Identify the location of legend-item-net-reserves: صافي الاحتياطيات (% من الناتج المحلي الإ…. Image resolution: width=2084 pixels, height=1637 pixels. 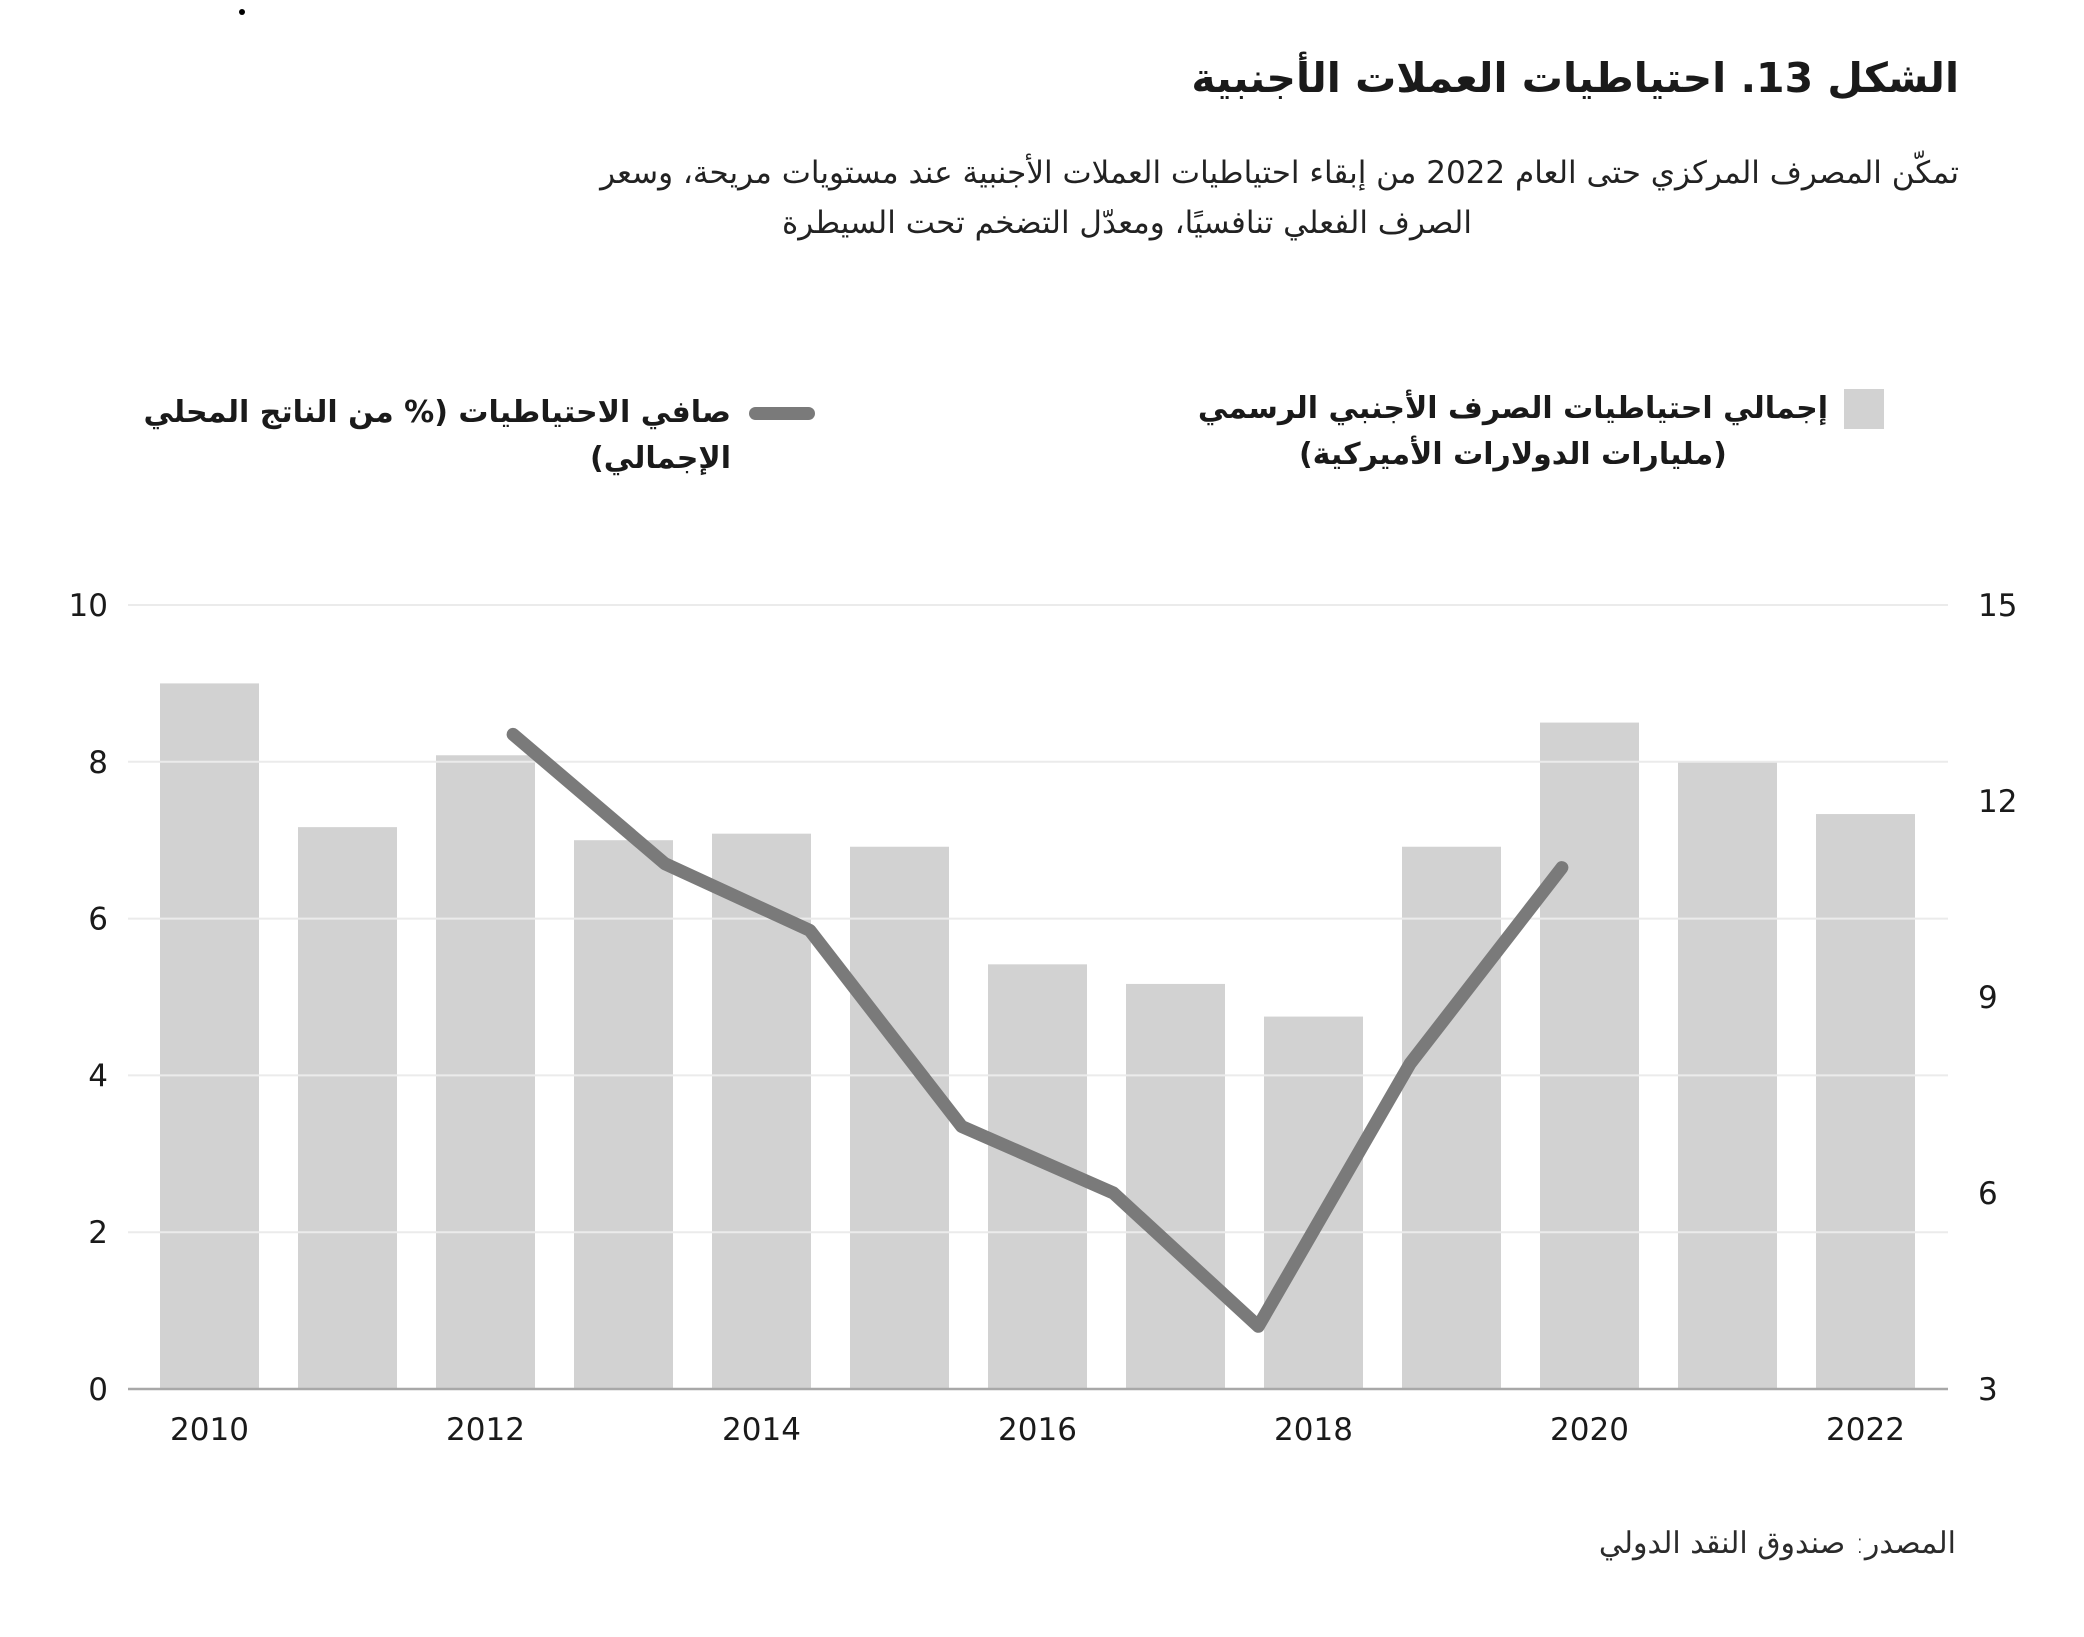
(407, 436).